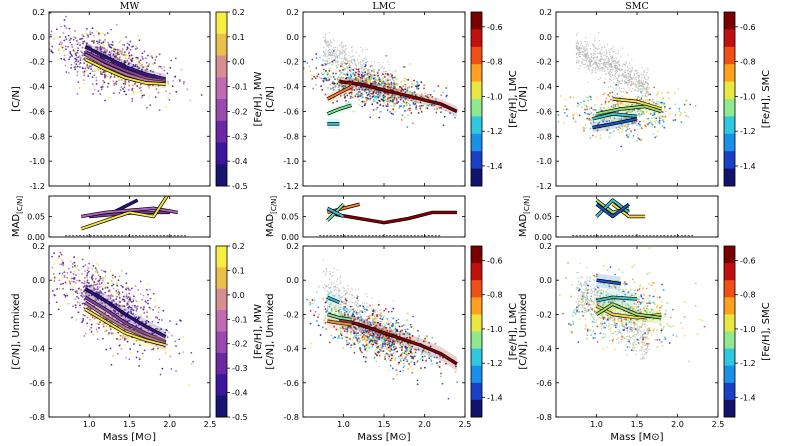 This screenshot has height=446, width=793. Describe the element at coordinates (633, 217) in the screenshot. I see `plot-area` at that location.